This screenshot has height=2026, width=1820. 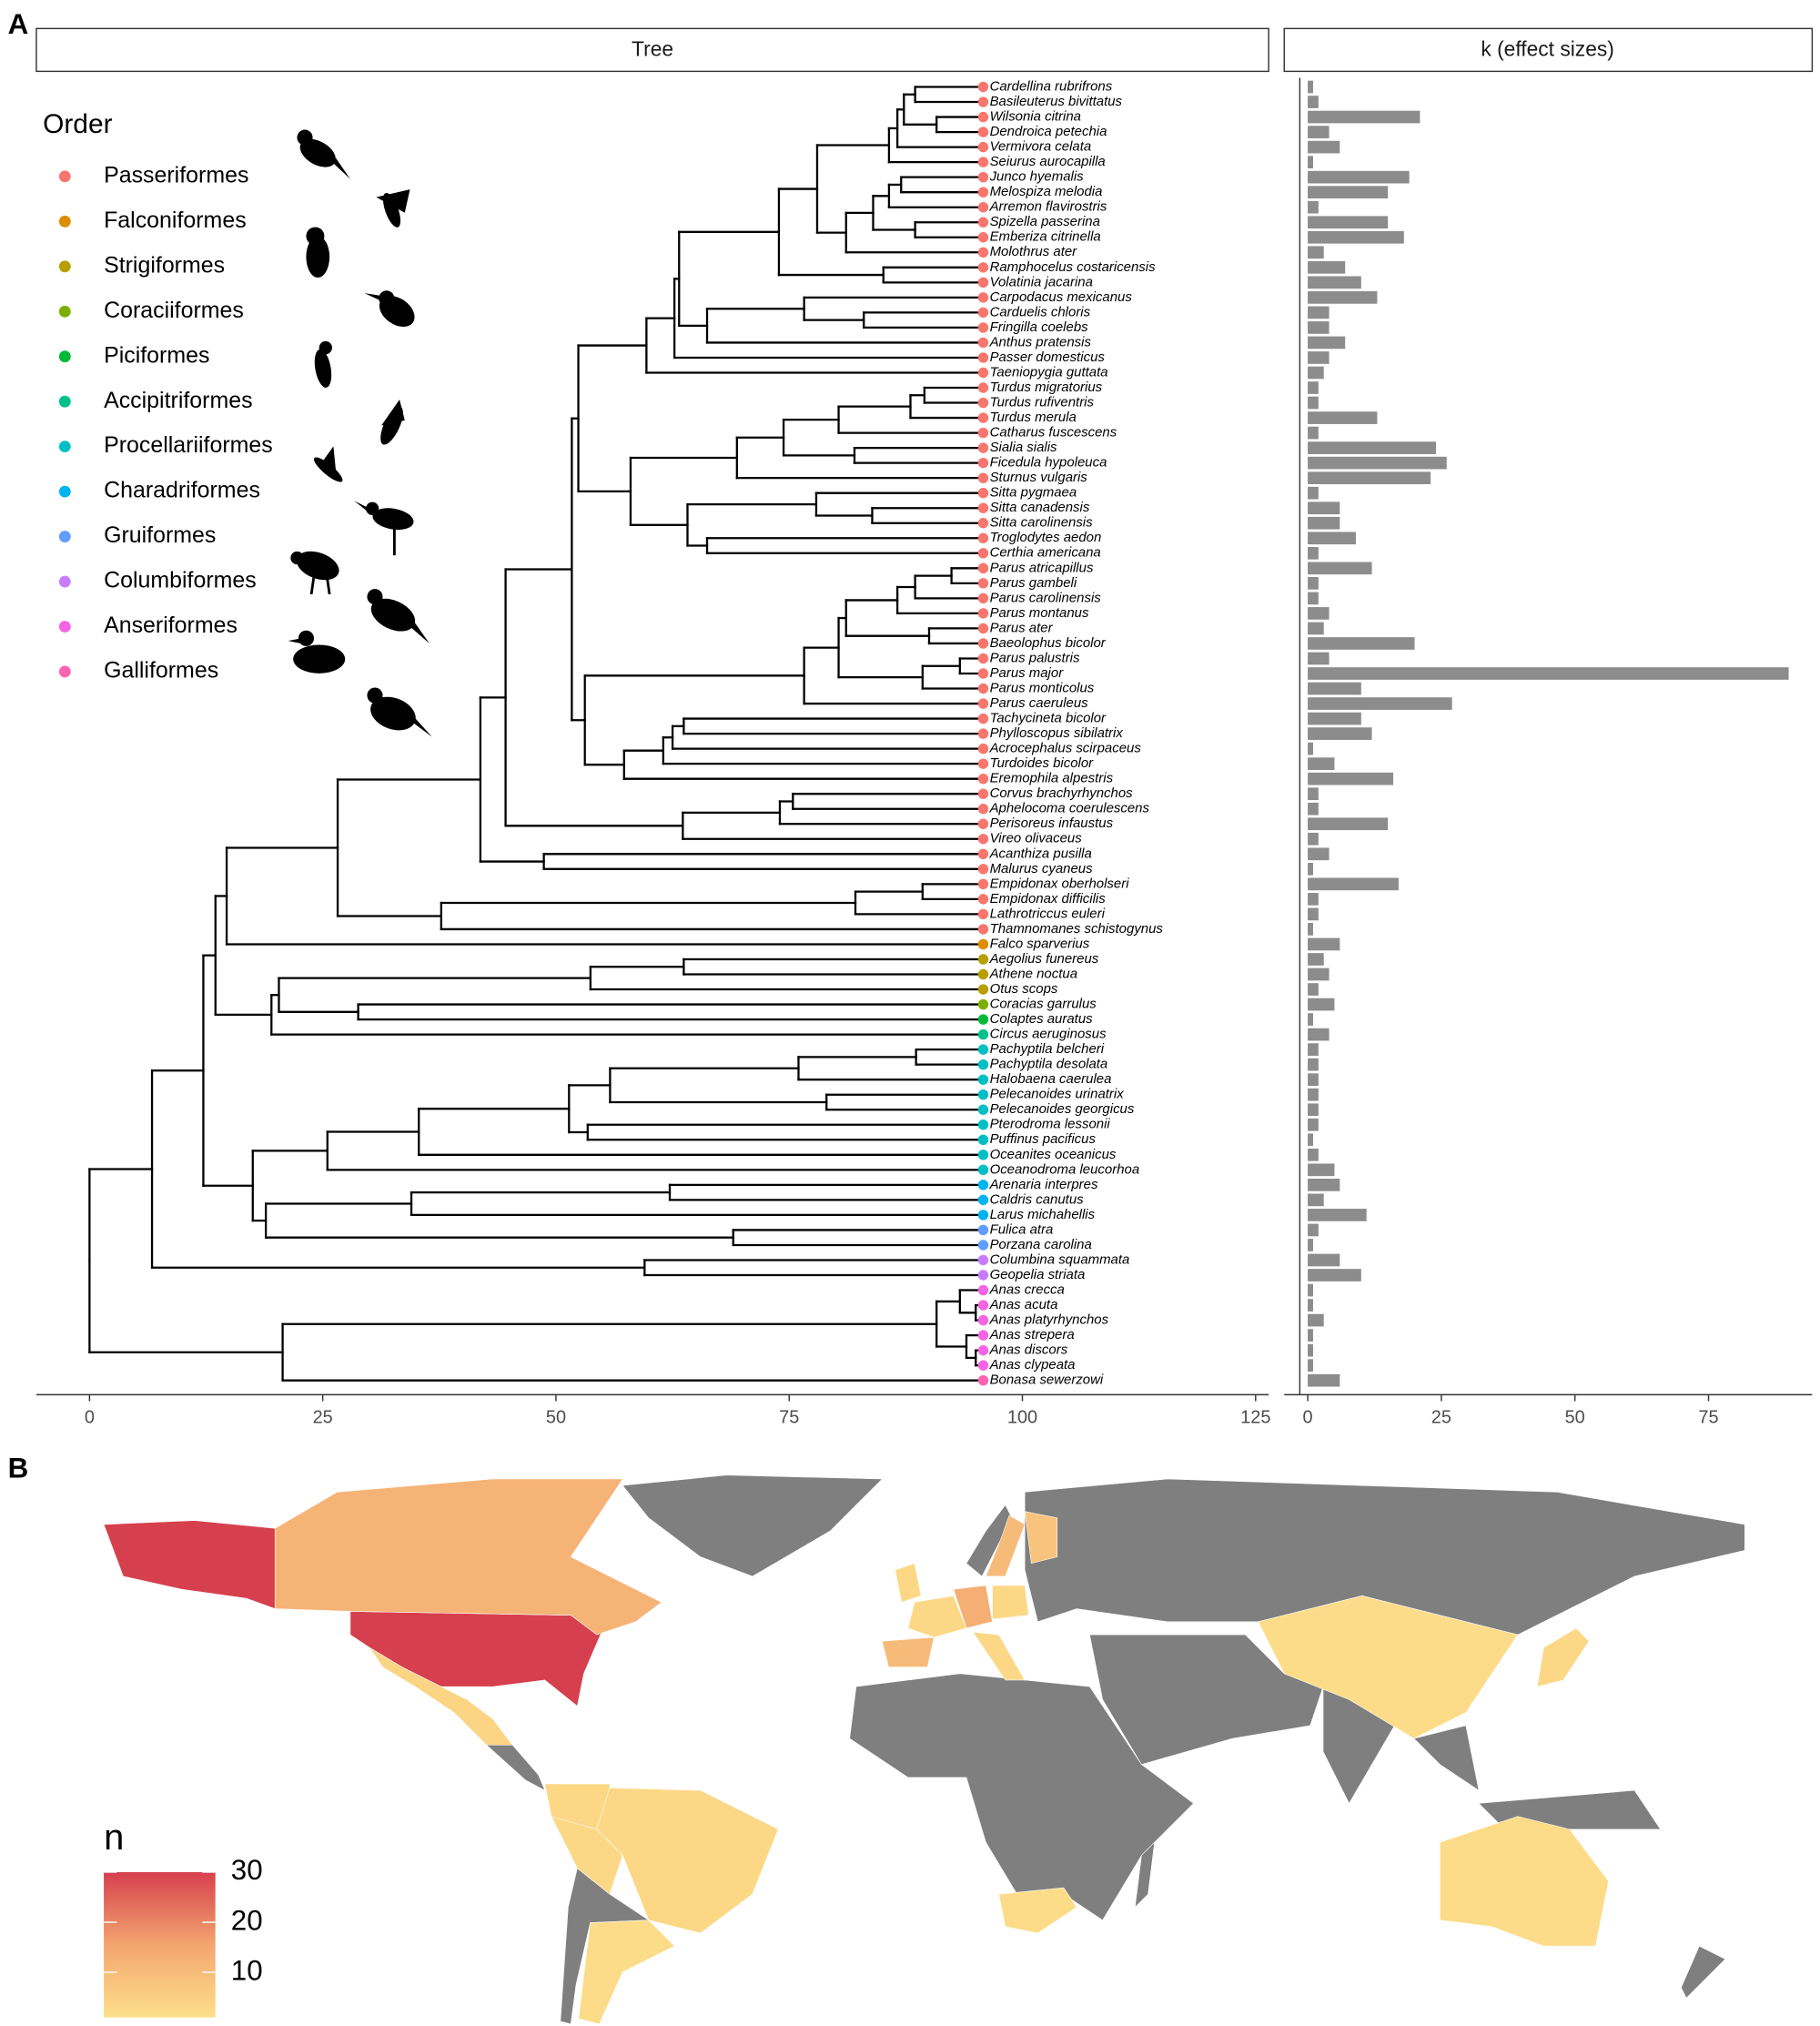 I want to click on tip-label: Eremophila alpestris, so click(x=1052, y=778).